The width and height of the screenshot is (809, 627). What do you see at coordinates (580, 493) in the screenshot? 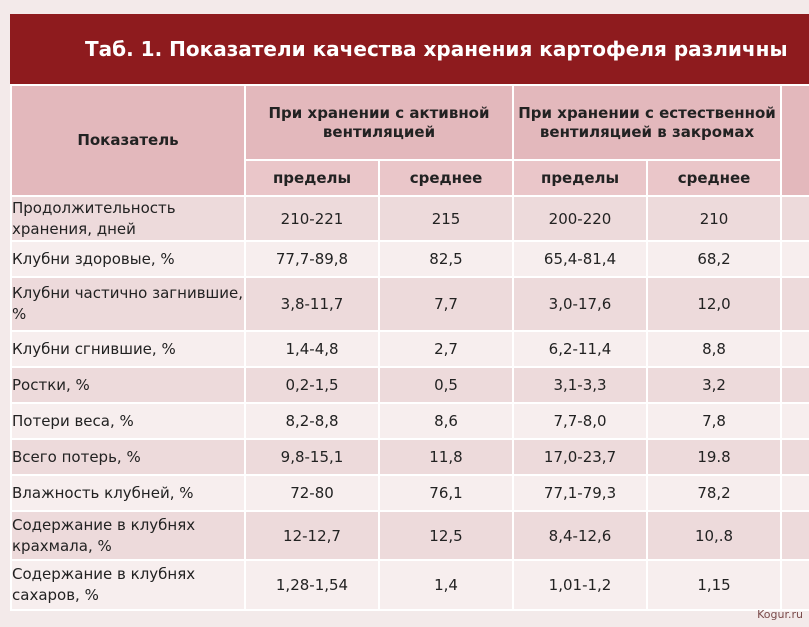
I see `cell-natural-range: 77,1-79,3` at bounding box center [580, 493].